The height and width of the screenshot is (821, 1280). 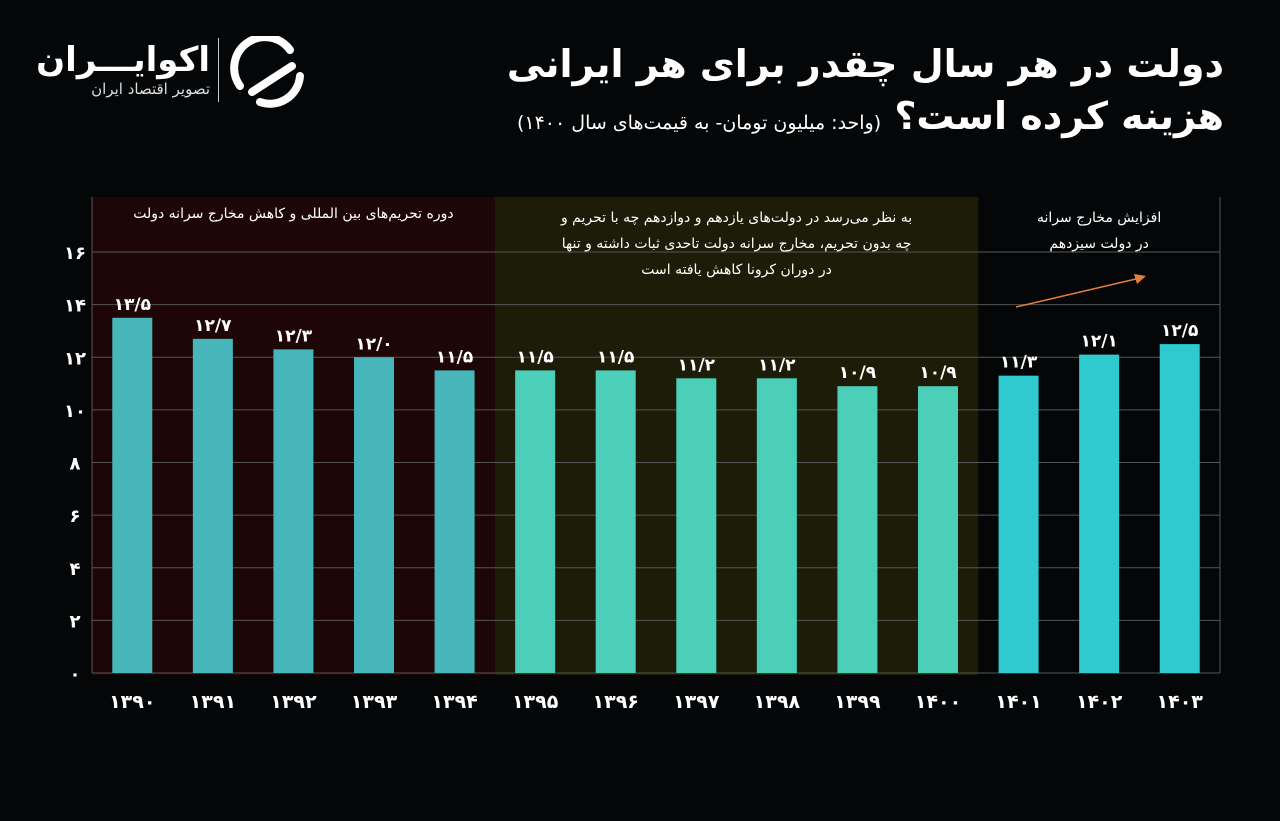 What do you see at coordinates (218, 70) in the screenshot?
I see `logo-divider` at bounding box center [218, 70].